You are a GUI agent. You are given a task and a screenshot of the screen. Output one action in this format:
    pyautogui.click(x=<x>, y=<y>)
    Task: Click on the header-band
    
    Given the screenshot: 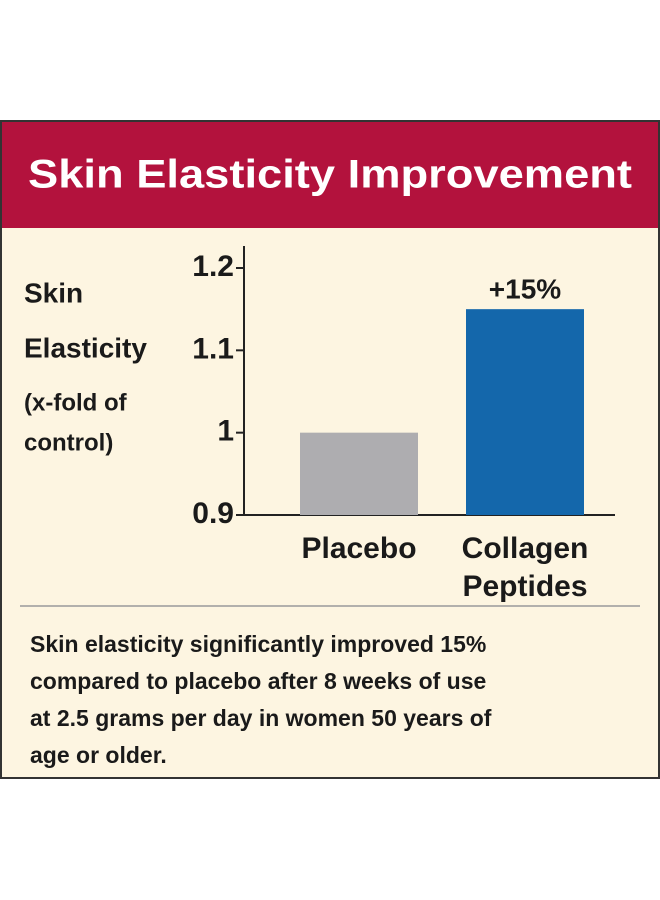 What is the action you would take?
    pyautogui.click(x=330, y=175)
    